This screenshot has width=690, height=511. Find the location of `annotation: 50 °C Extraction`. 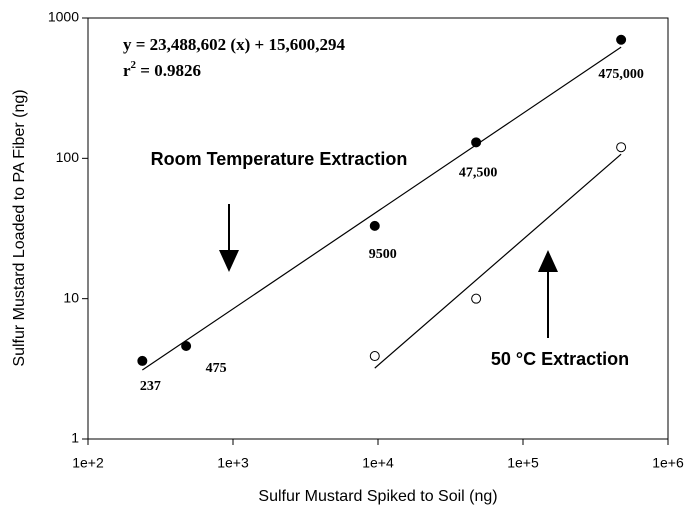

annotation: 50 °C Extraction is located at coordinates (560, 359).